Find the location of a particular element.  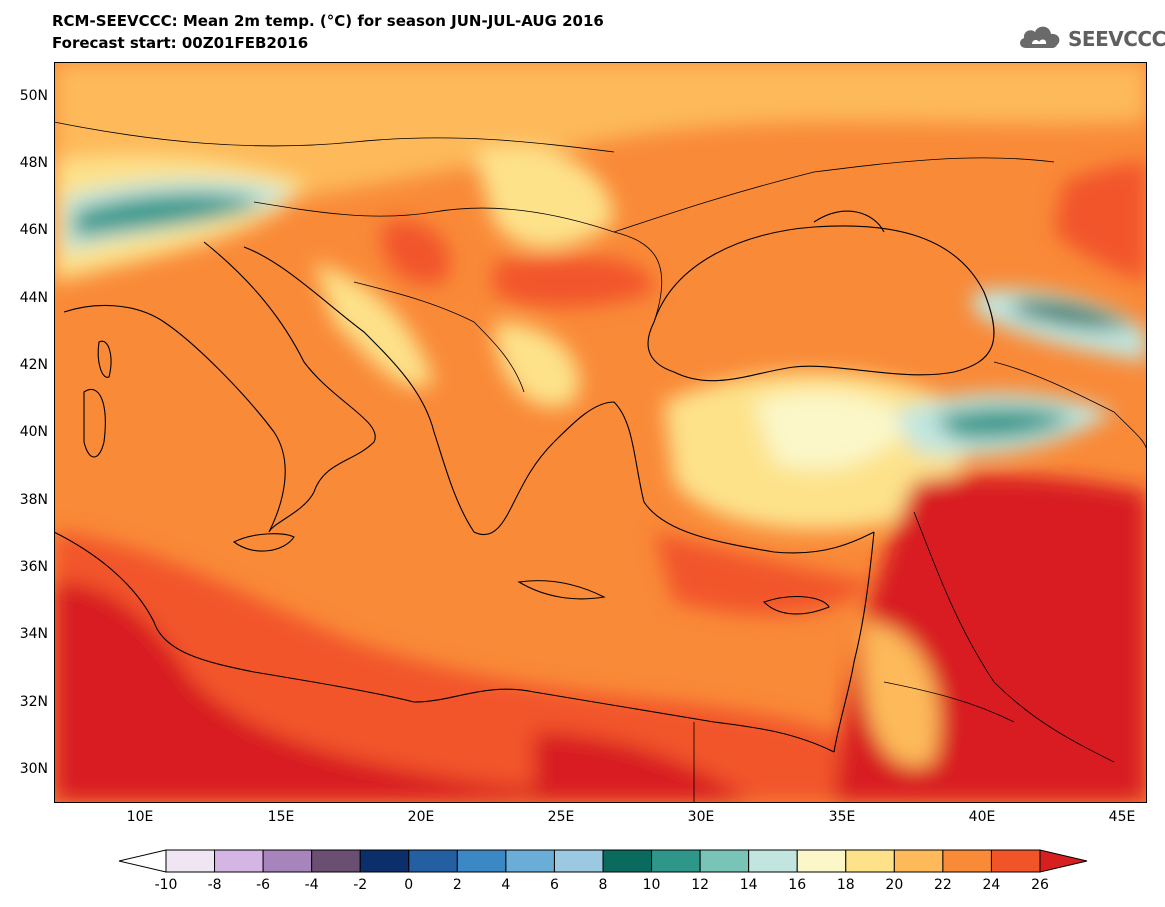

crete is located at coordinates (561, 590).